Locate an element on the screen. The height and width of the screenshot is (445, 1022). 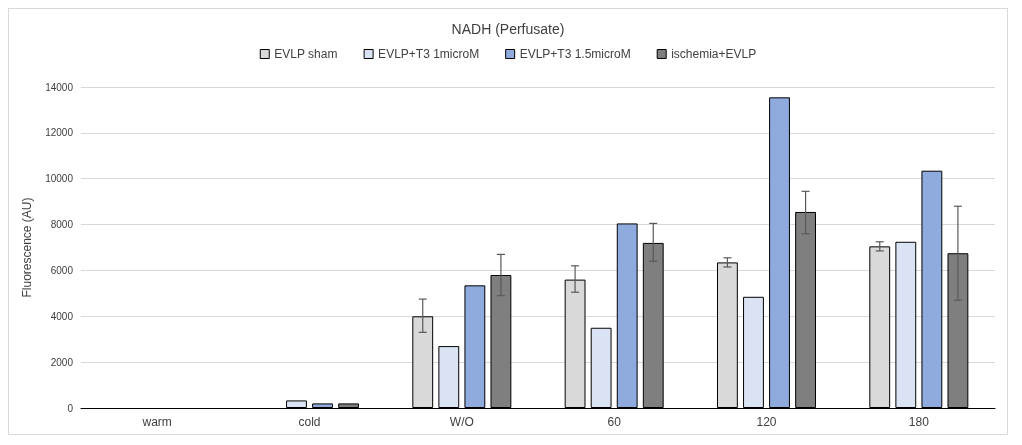
y-tick-label: 6000 is located at coordinates (62, 270).